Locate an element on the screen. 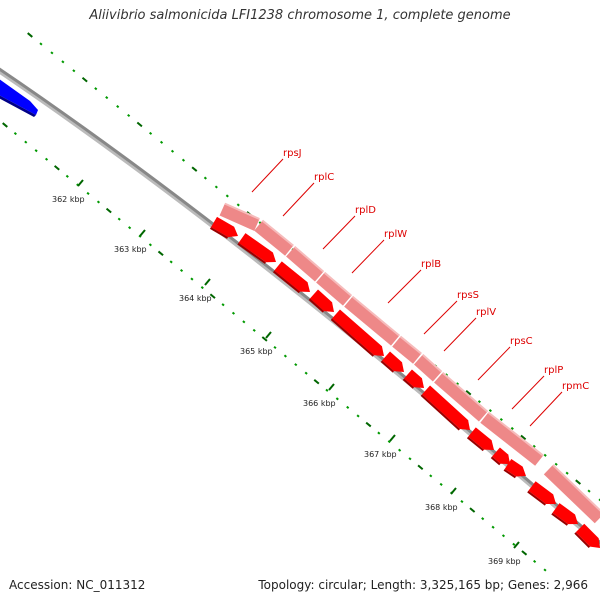 This screenshot has height=600, width=600. blue-feature is located at coordinates (19, 97).